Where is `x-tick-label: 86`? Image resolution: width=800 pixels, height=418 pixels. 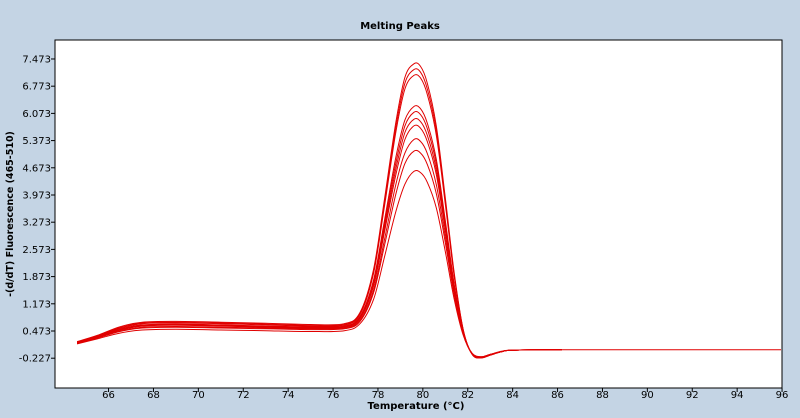
x-tick-label: 86 is located at coordinates (557, 395).